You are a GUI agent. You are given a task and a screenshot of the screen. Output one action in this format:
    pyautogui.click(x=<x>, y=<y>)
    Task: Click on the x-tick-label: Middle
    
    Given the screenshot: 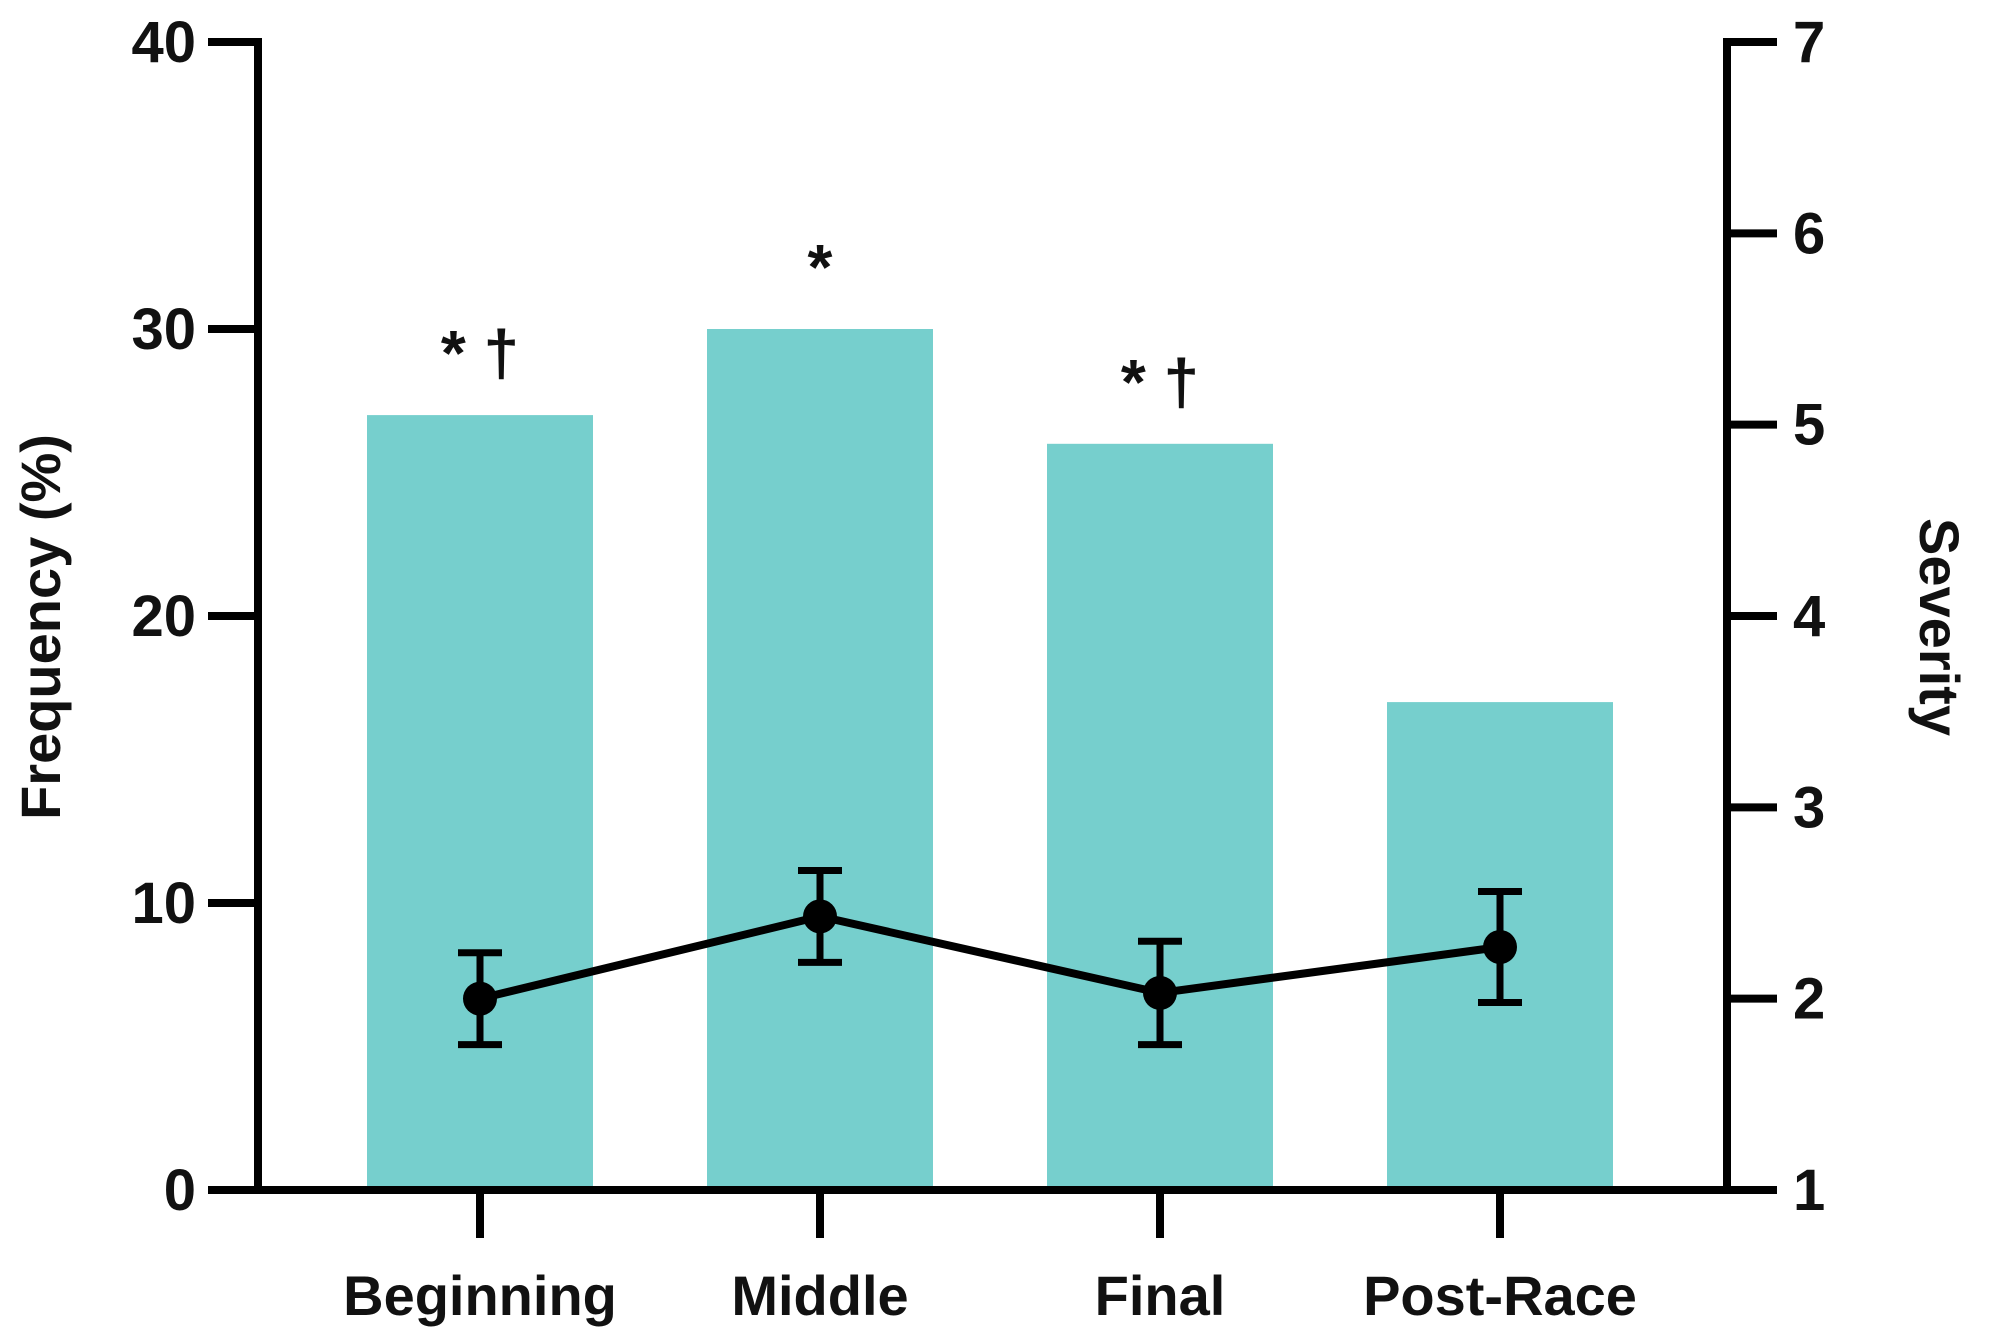 What is the action you would take?
    pyautogui.click(x=819, y=1295)
    